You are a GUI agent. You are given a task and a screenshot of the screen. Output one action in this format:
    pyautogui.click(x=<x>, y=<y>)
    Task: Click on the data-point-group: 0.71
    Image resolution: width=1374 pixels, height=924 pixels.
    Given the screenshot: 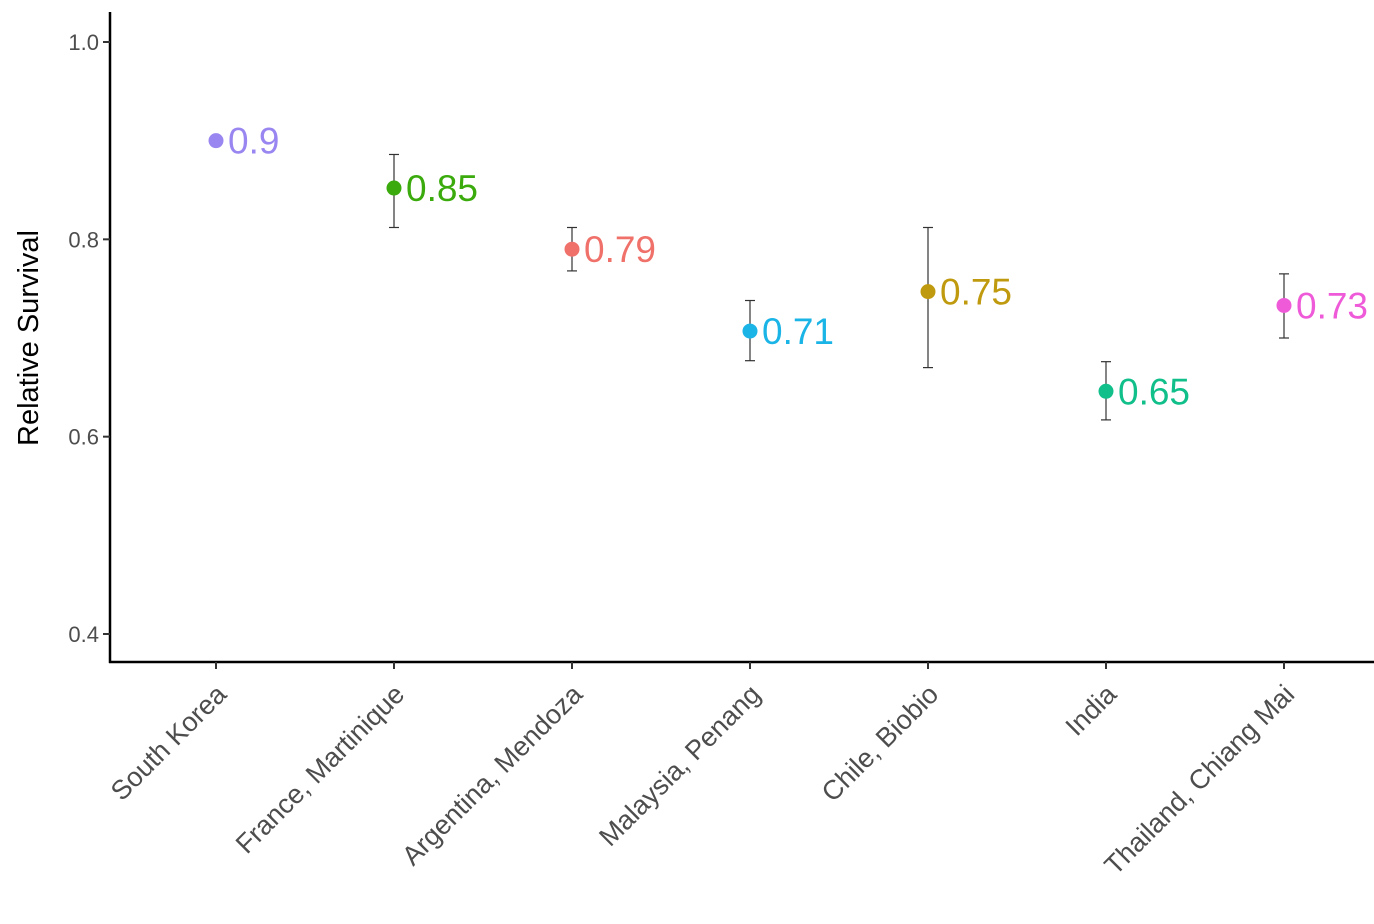 What is the action you would take?
    pyautogui.click(x=788, y=330)
    